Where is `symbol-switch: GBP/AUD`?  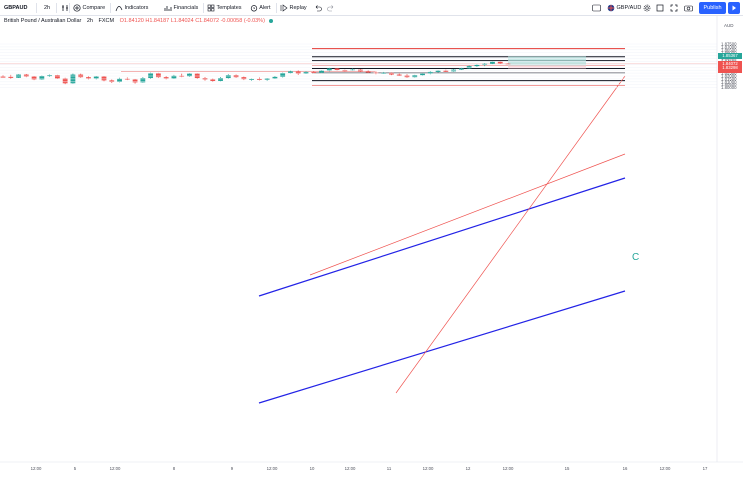 symbol-switch: GBP/AUD is located at coordinates (624, 8).